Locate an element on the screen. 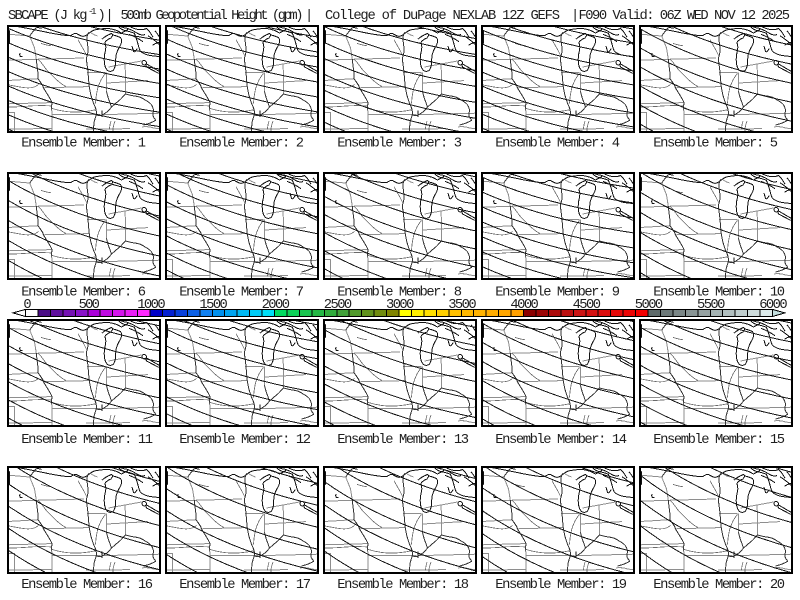 Image resolution: width=800 pixels, height=600 pixels. svg-text:F090 Valid: 06Z WED NOV 12 202: F090 Valid: 06Z WED NOV 12 2025 is located at coordinates (685, 16).